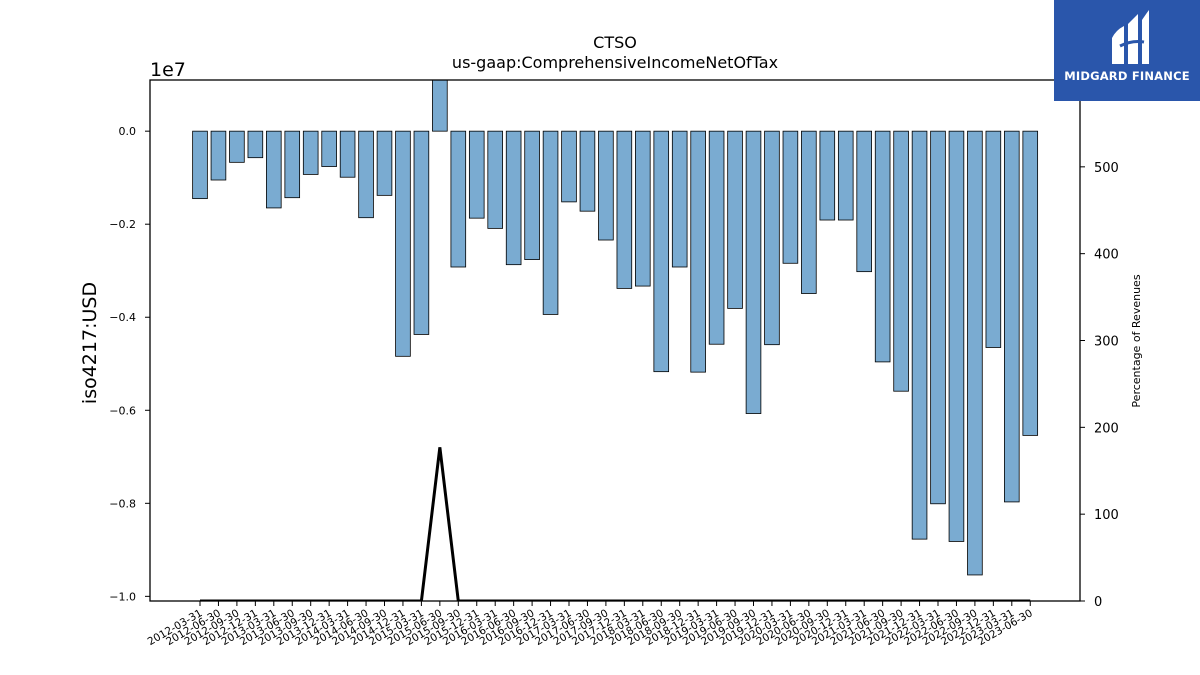 The width and height of the screenshot is (1200, 675). What do you see at coordinates (1099, 385) in the screenshot?
I see `y2-axis: 0 100 200 300 400 500` at bounding box center [1099, 385].